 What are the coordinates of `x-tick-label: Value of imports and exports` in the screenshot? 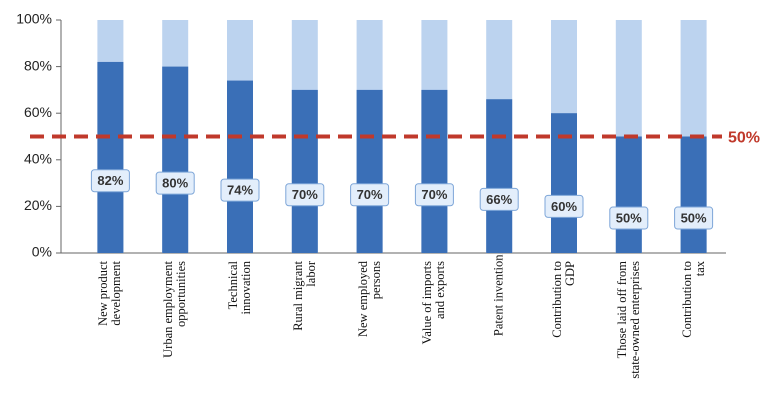 It's located at (434, 303).